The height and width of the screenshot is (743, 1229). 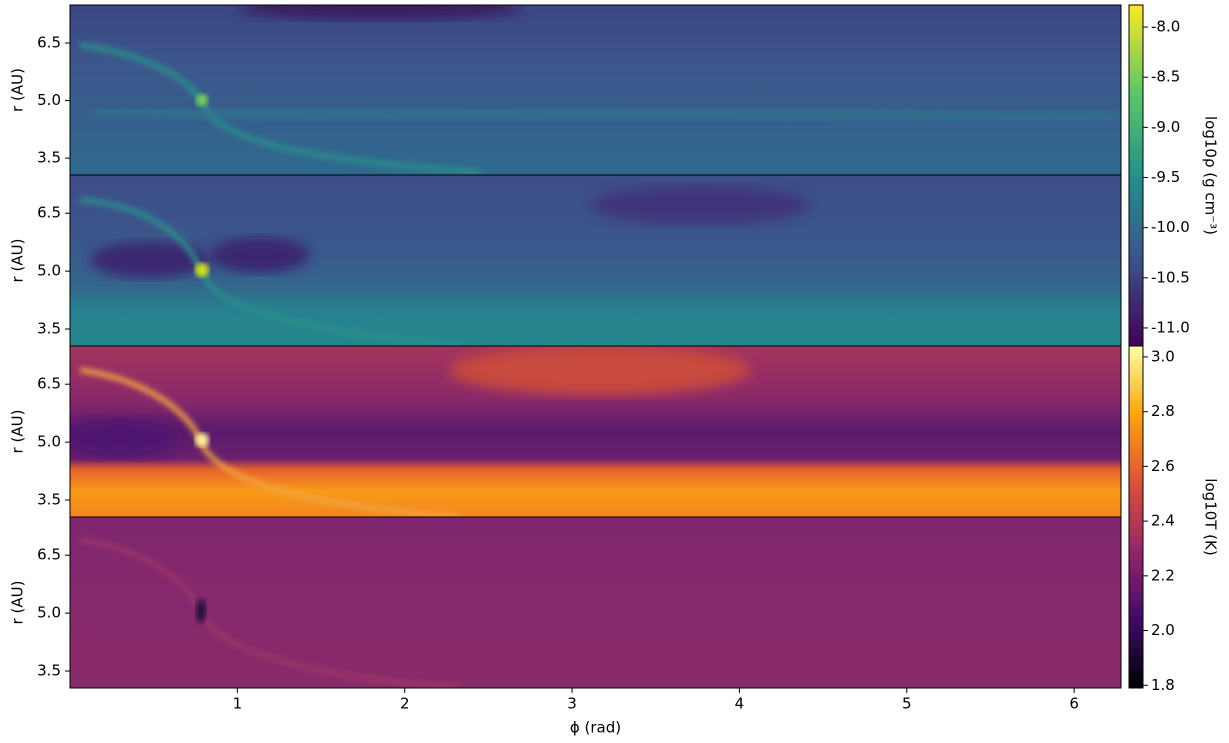 What do you see at coordinates (1163, 411) in the screenshot?
I see `colorbar-tick-label: 2.8` at bounding box center [1163, 411].